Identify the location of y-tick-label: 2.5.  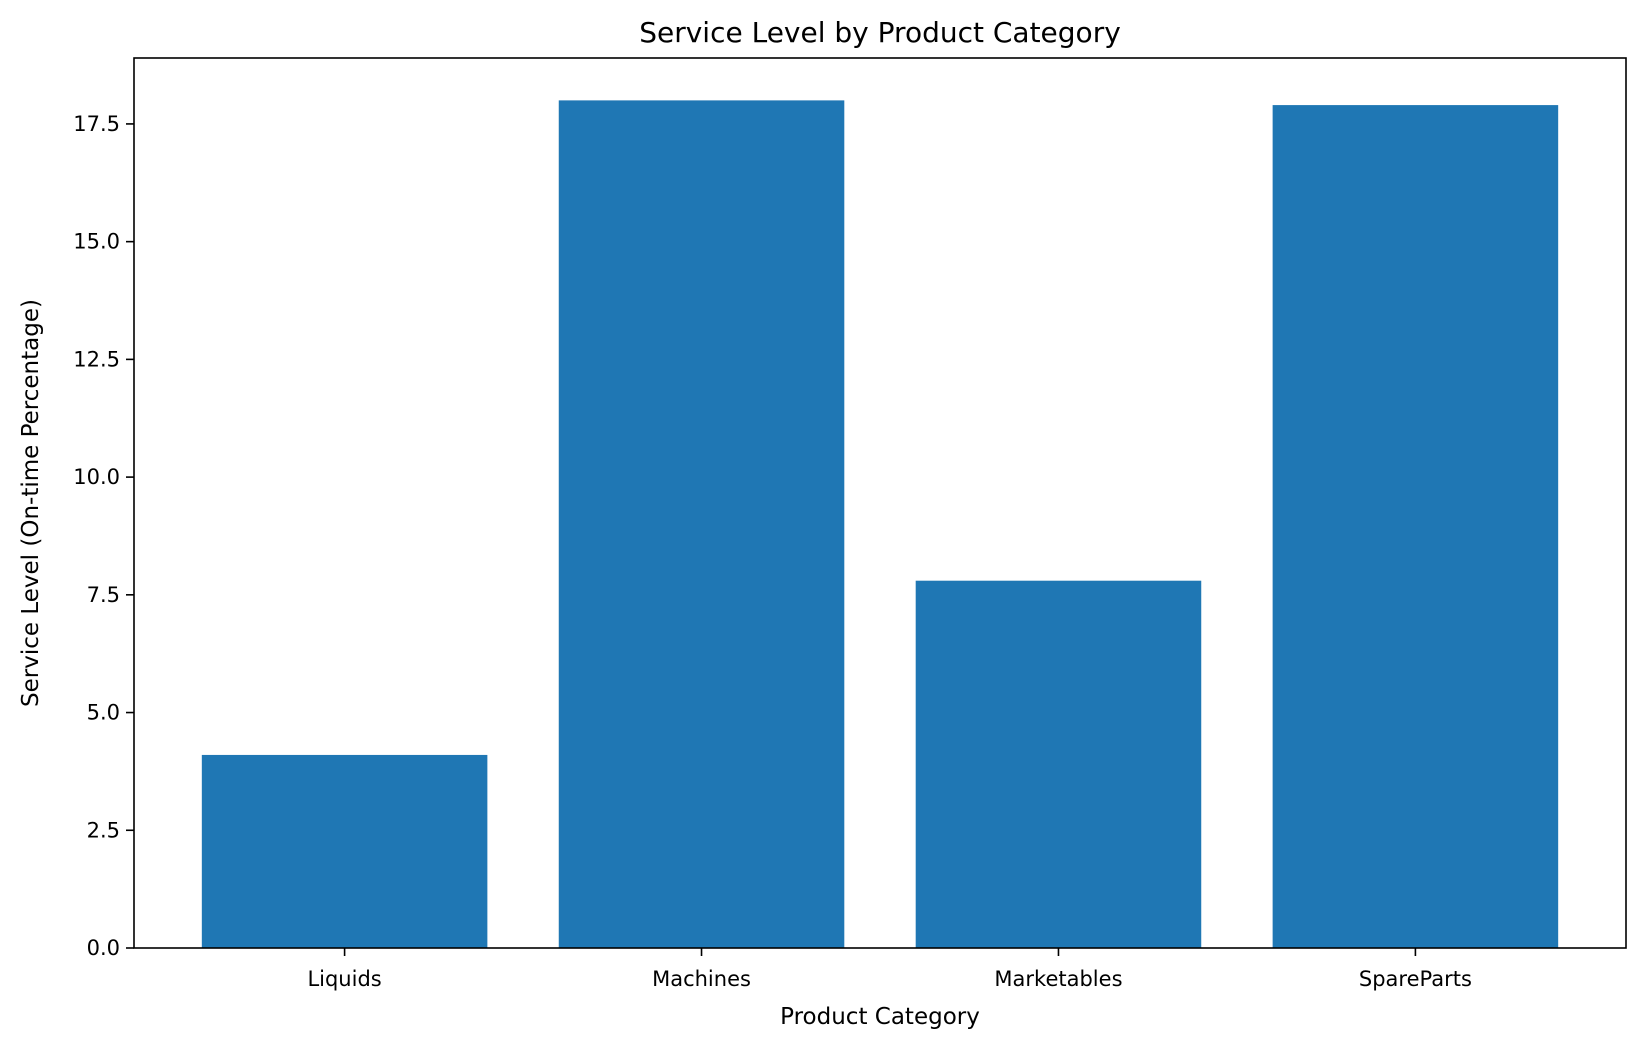
(103, 830).